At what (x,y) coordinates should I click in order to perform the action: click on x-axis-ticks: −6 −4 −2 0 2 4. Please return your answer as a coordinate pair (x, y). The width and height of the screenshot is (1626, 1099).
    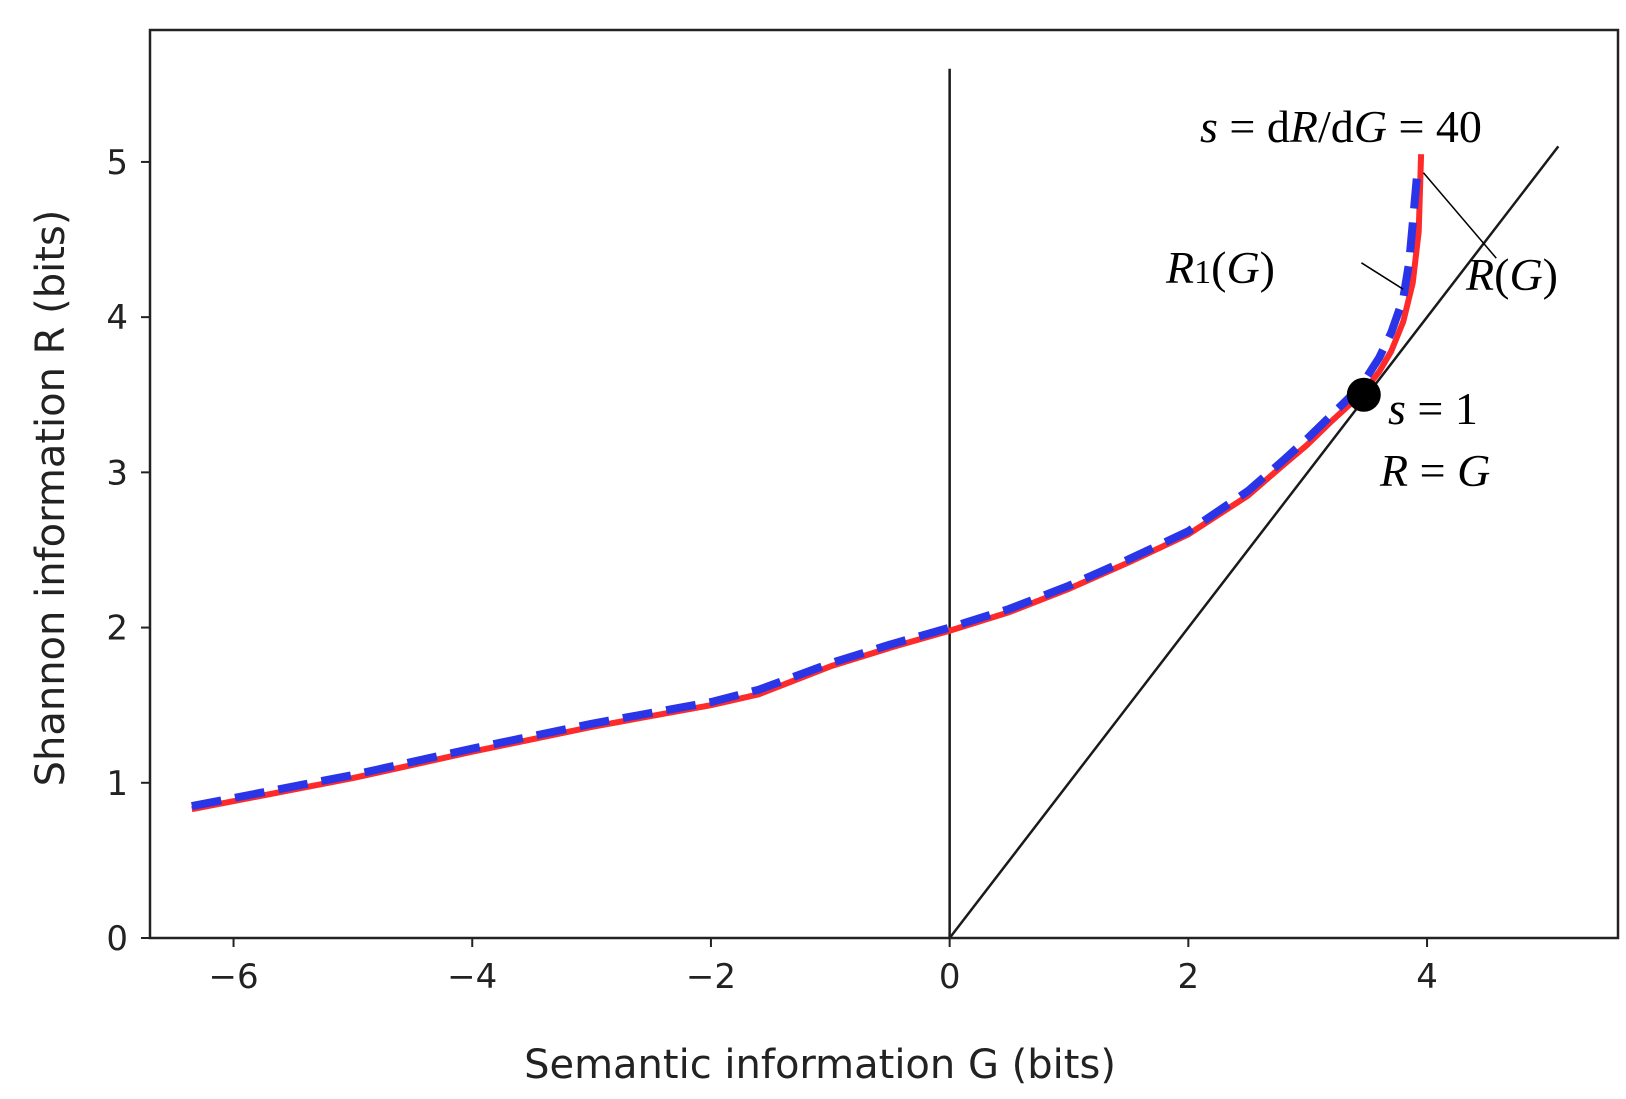
    Looking at the image, I should click on (823, 967).